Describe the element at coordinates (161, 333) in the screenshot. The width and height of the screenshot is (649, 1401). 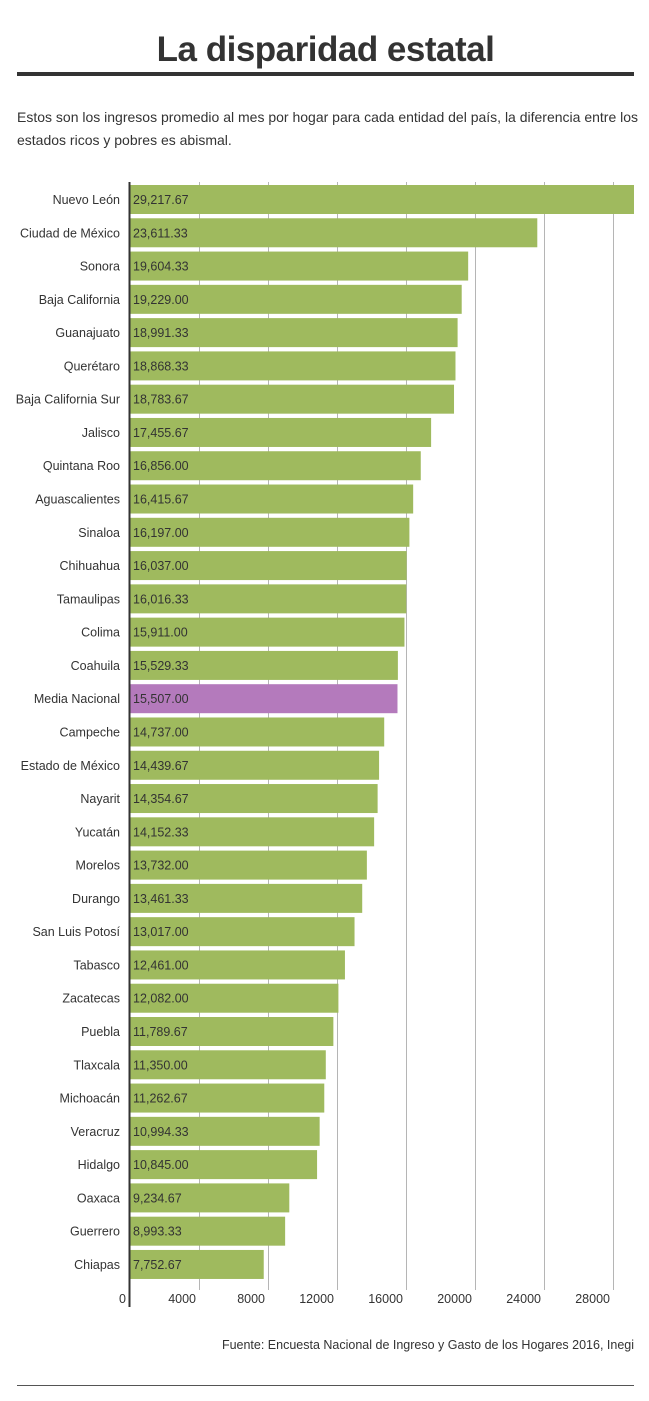
I see `value-label: 18,991.33` at that location.